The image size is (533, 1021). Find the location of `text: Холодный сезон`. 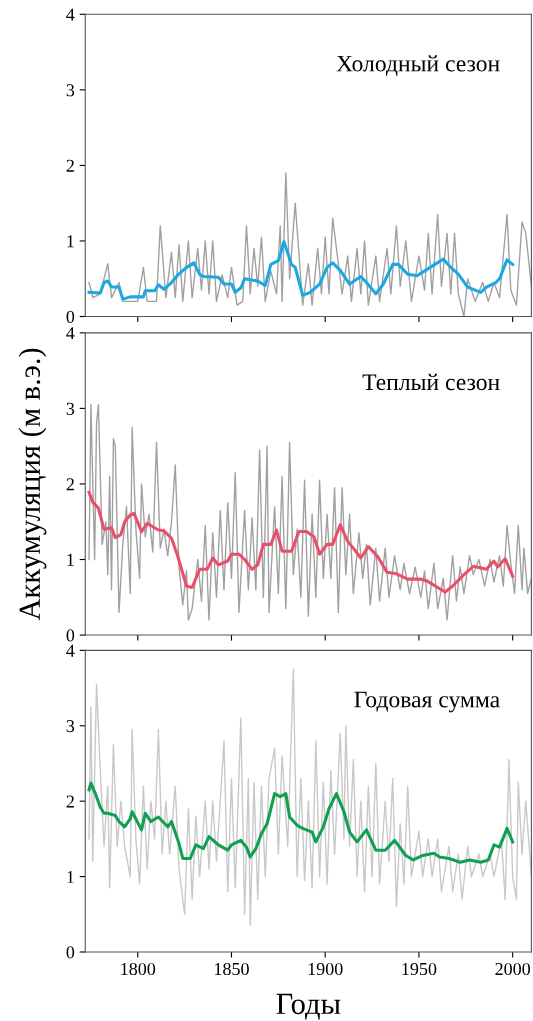

text: Холодный сезон is located at coordinates (418, 65).